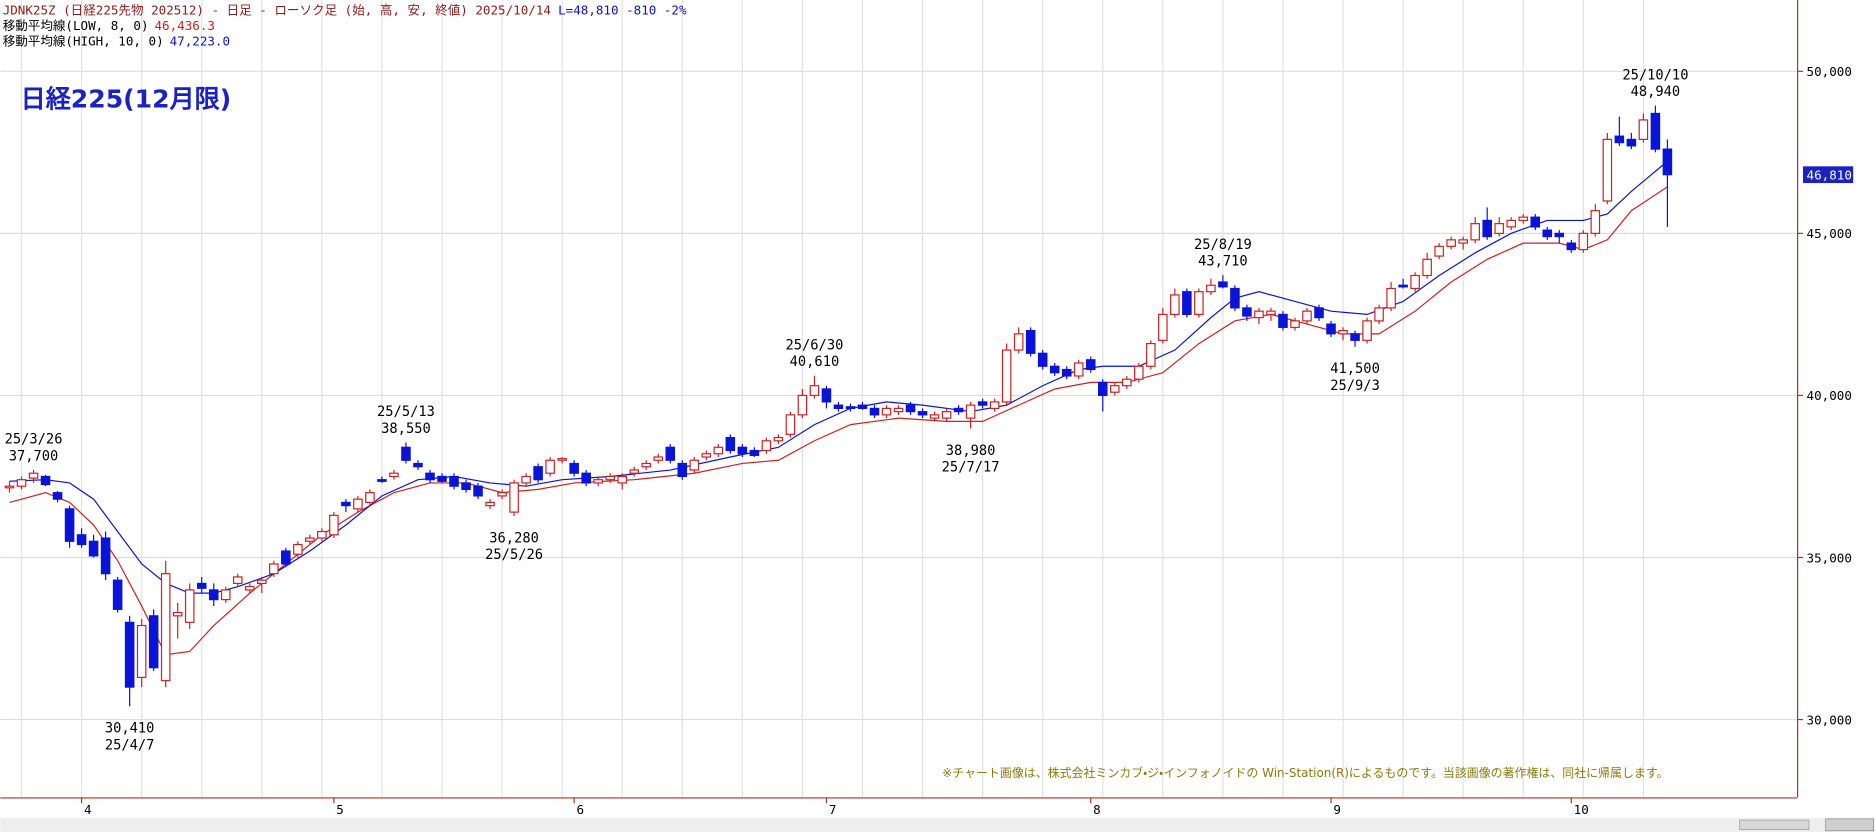 The width and height of the screenshot is (1875, 832). I want to click on annotation-date: 25/7/17, so click(971, 468).